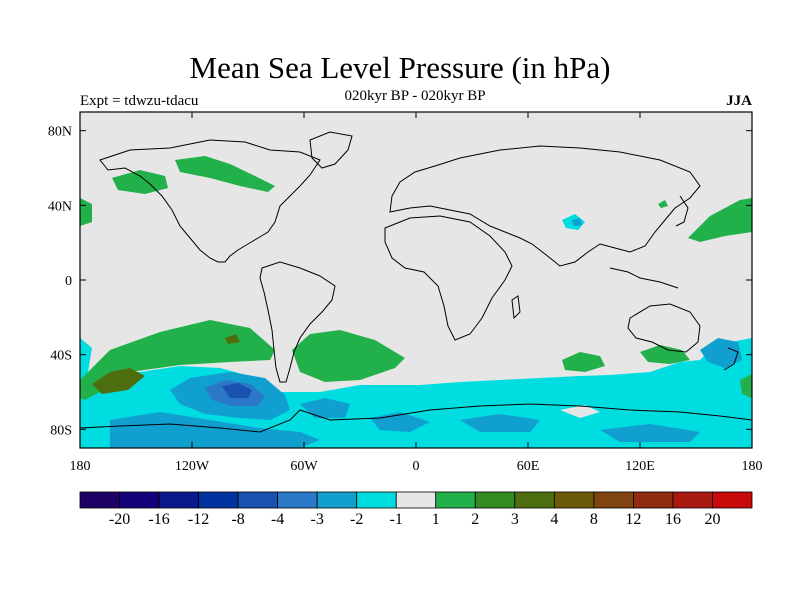  Describe the element at coordinates (515, 519) in the screenshot. I see `colorbar-label: 3` at that location.